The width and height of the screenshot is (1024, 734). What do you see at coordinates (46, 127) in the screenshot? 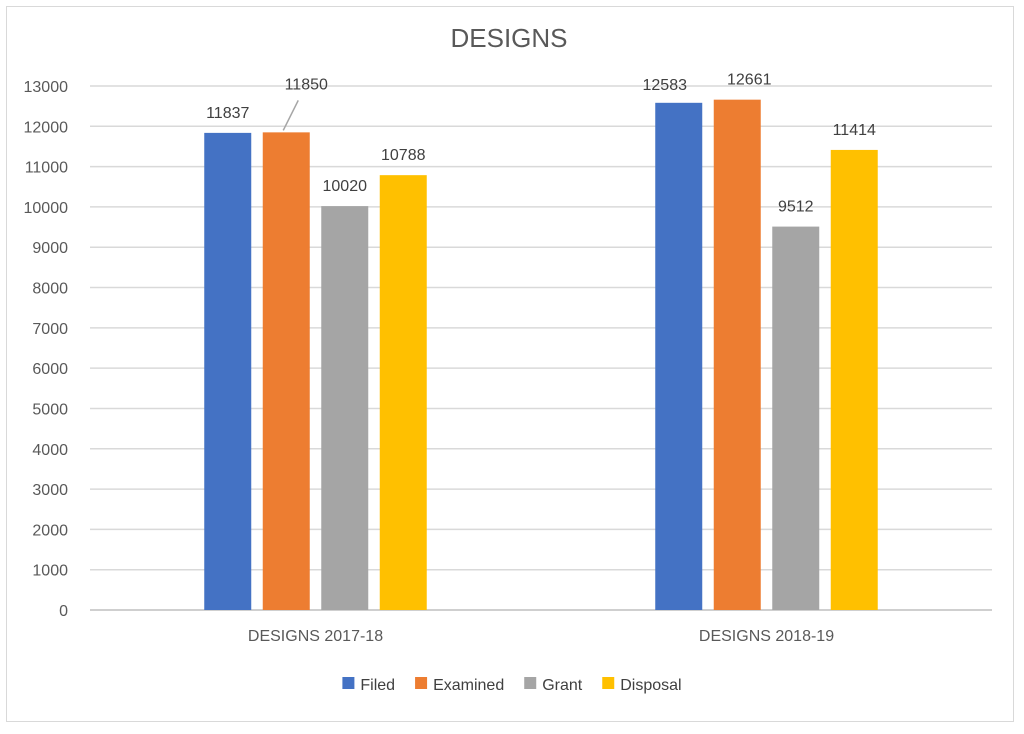
I see `y-tick-label: 12000` at bounding box center [46, 127].